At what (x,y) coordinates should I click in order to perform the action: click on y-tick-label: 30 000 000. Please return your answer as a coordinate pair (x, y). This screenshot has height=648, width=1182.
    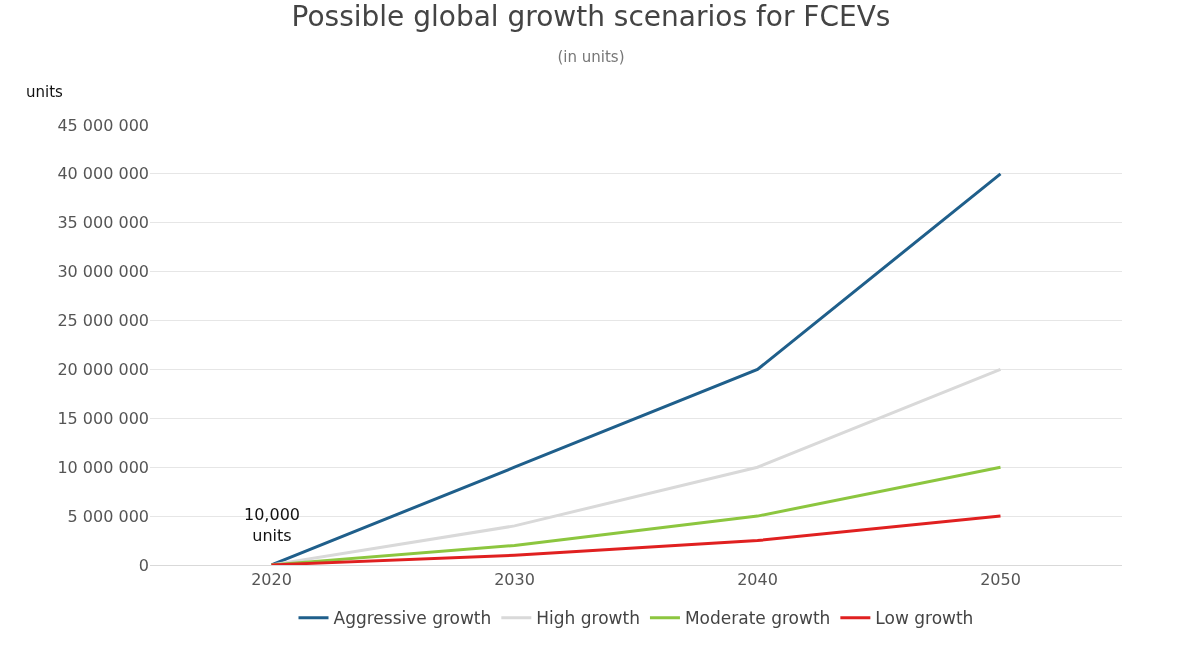
    Looking at the image, I should click on (103, 272).